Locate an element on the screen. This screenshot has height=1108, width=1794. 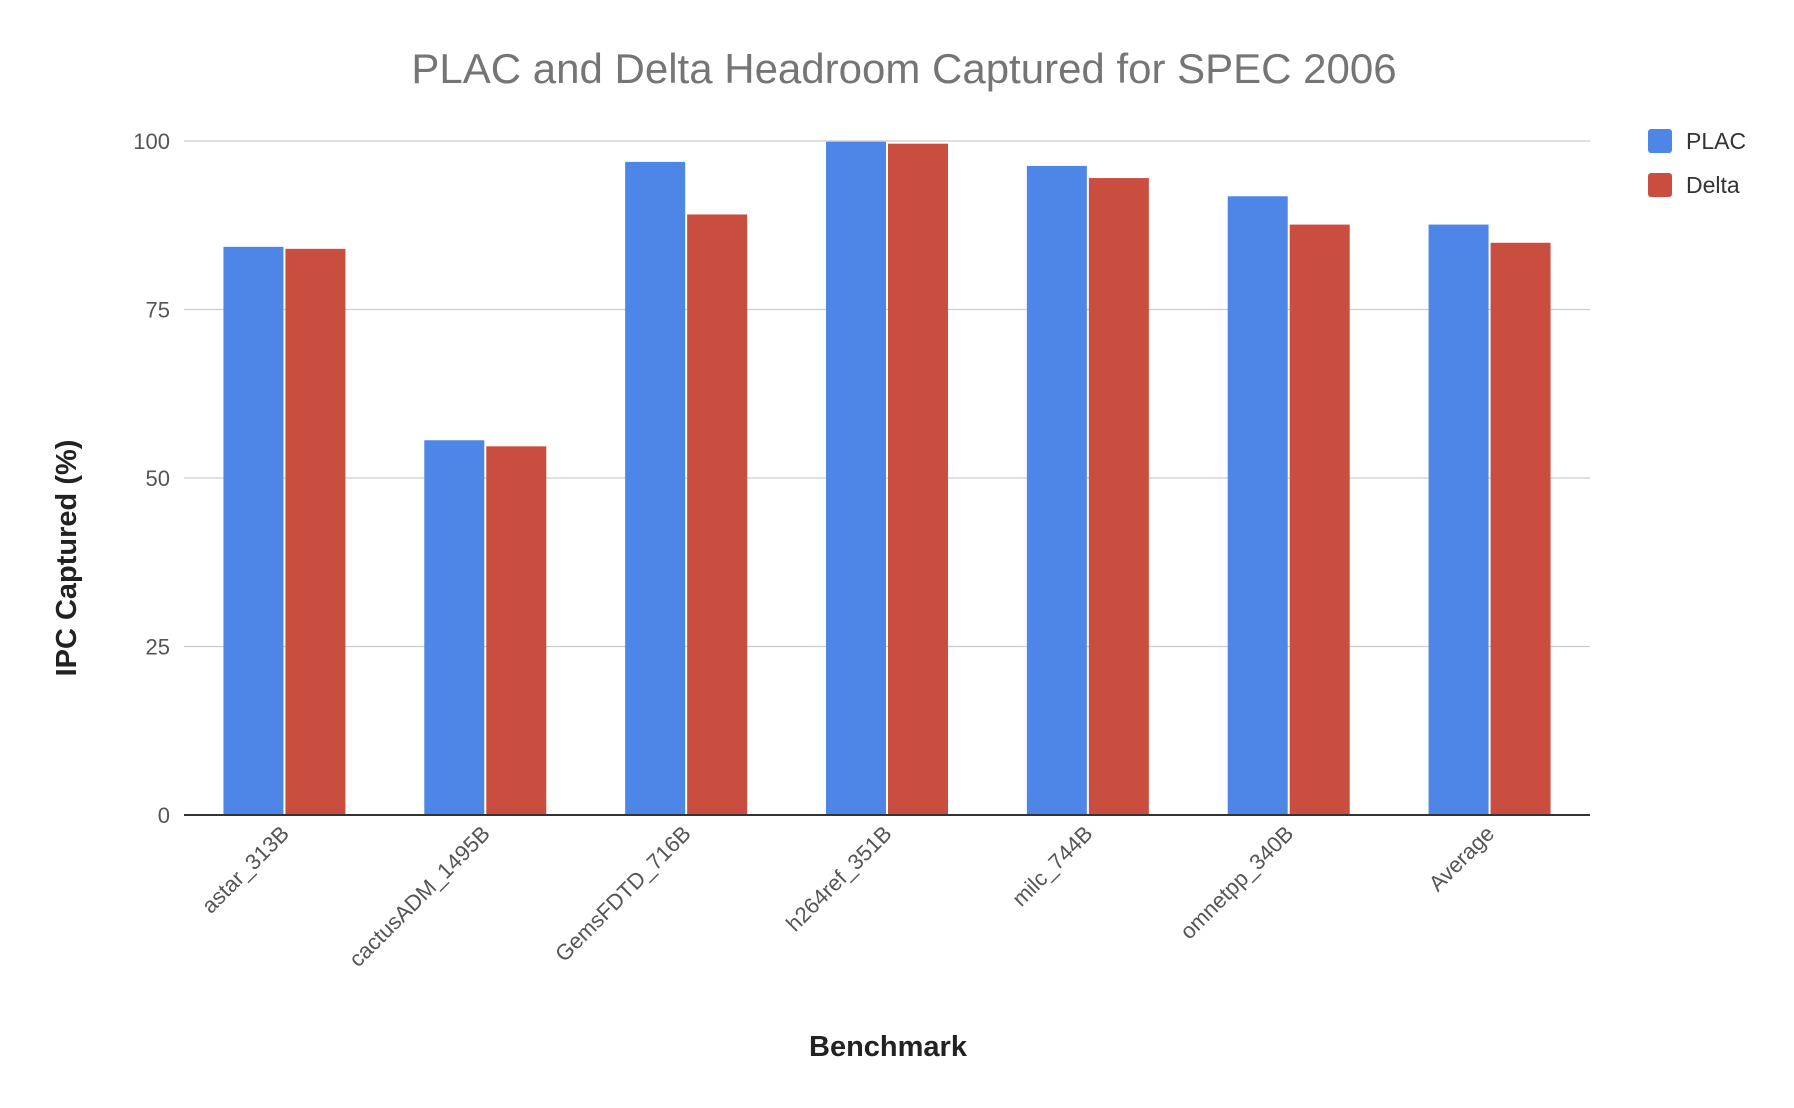
x-tick-label: cactusADM_1495B is located at coordinates (419, 896).